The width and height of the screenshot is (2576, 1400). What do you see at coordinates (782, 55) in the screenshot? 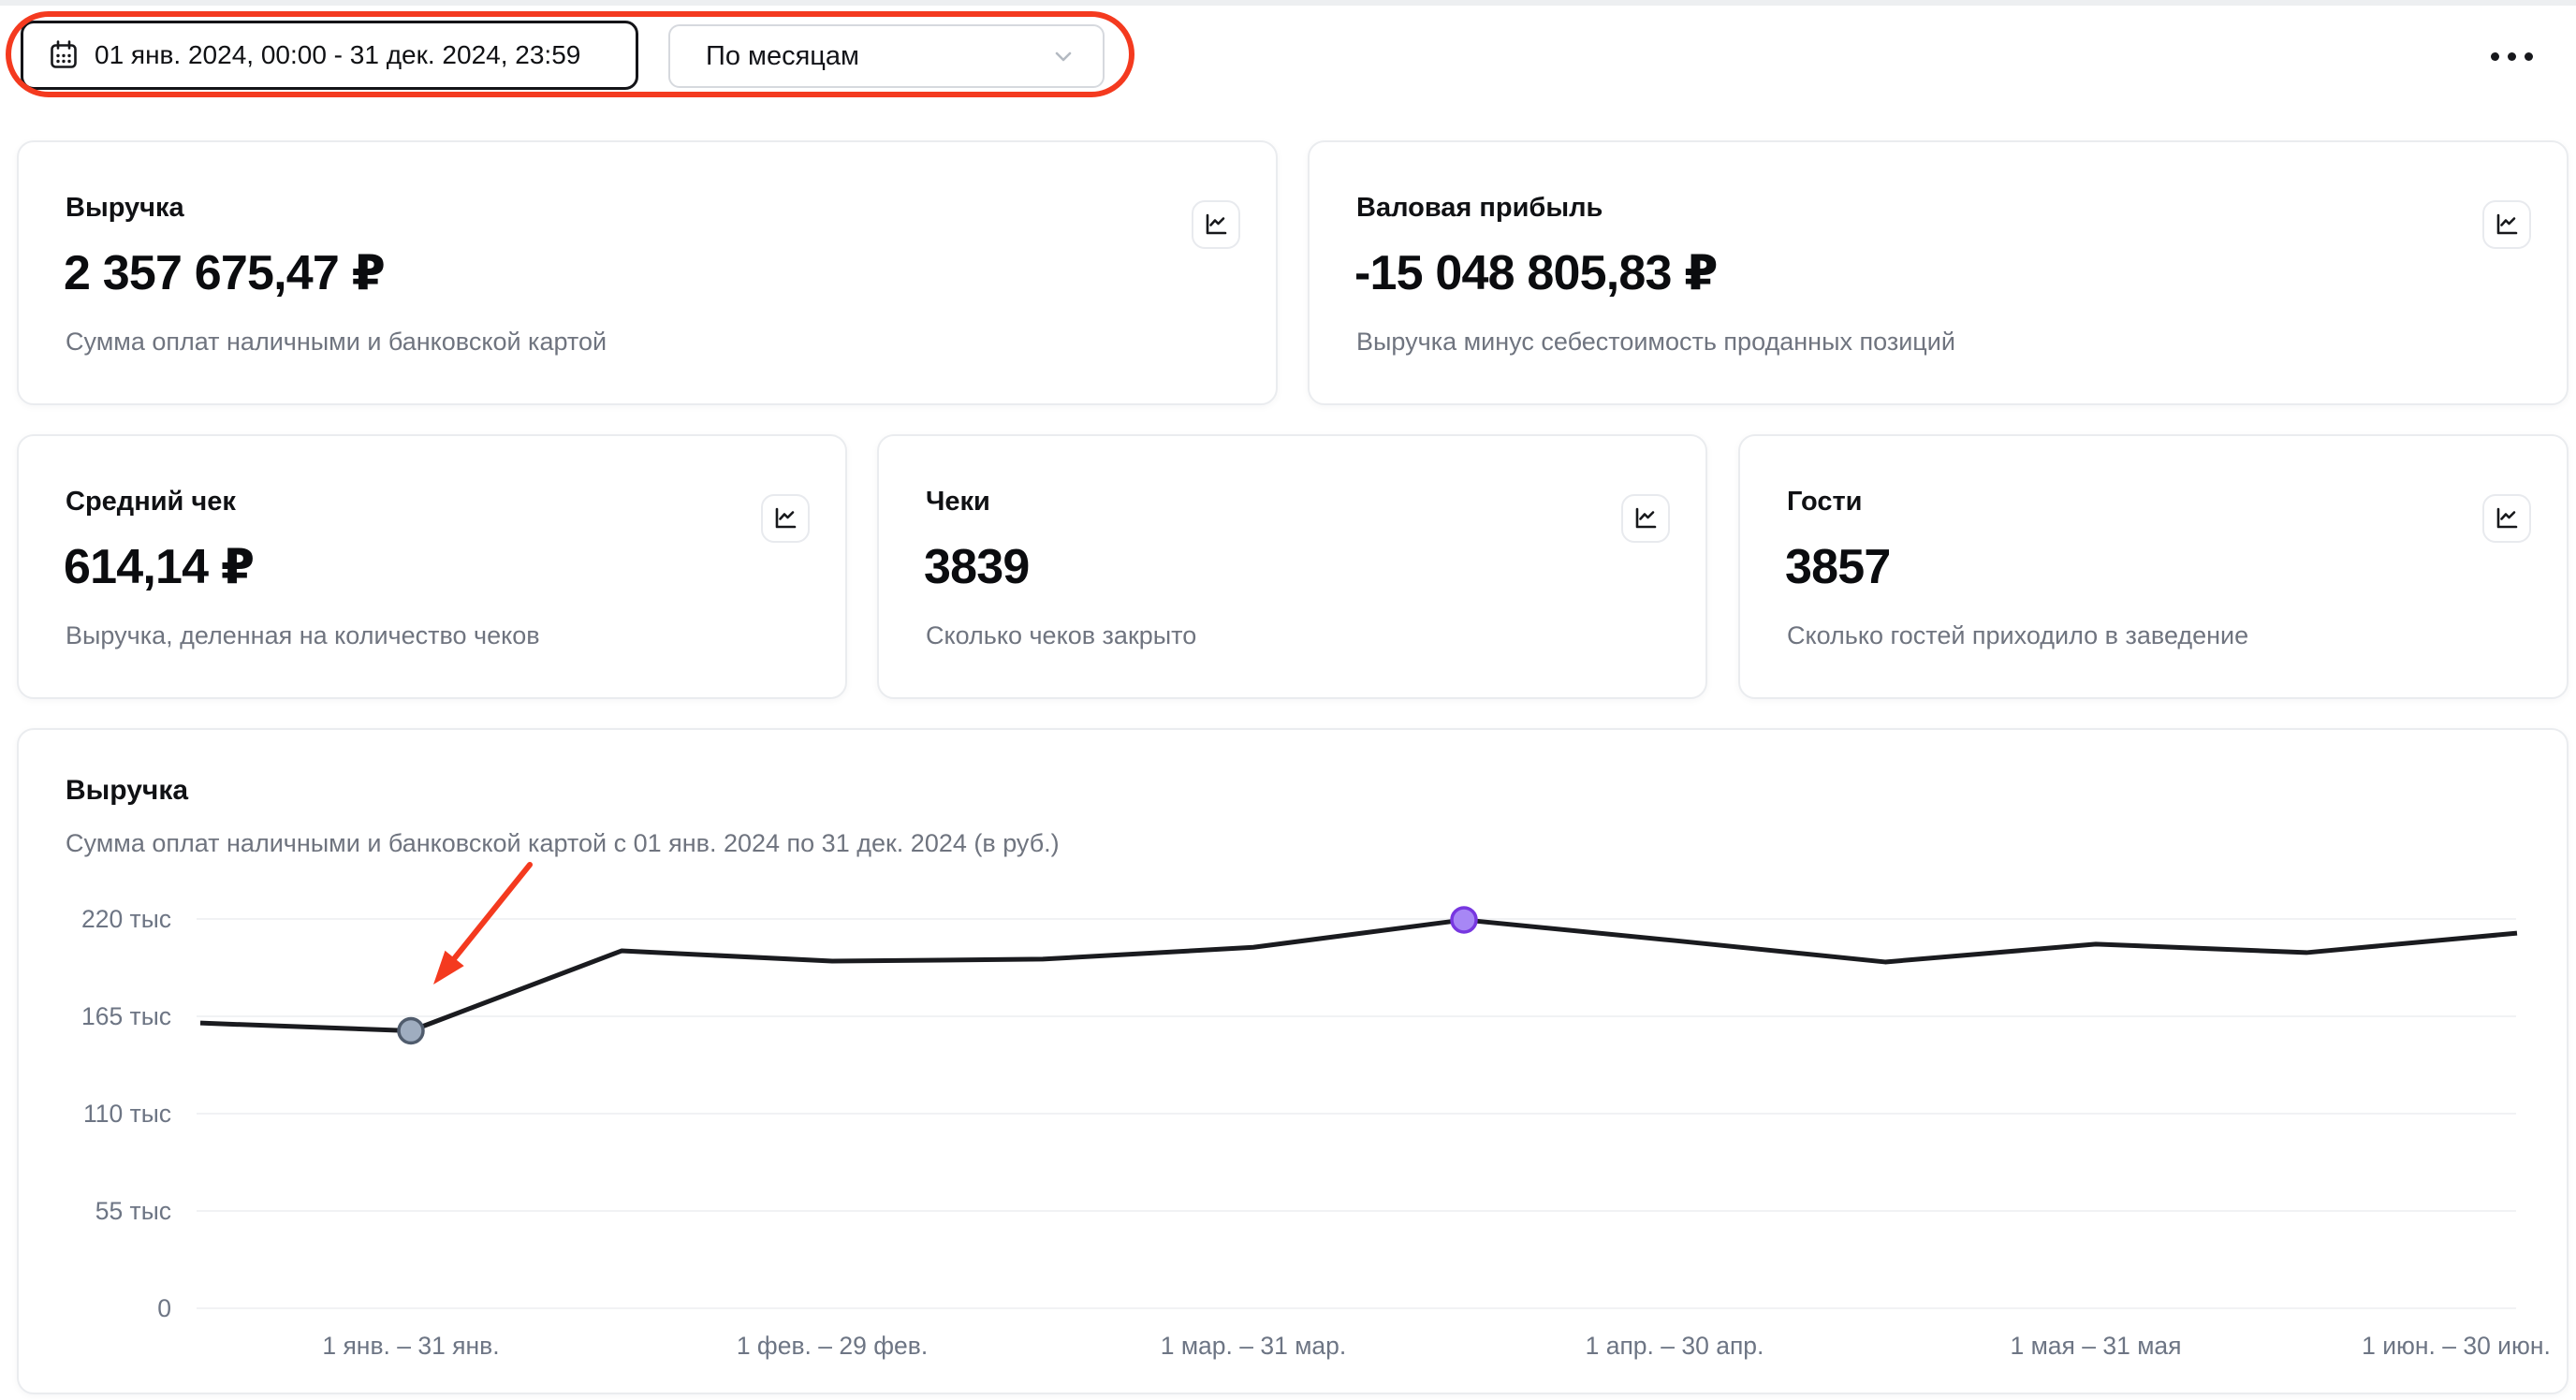
I see `granularity-value: По месяцам` at bounding box center [782, 55].